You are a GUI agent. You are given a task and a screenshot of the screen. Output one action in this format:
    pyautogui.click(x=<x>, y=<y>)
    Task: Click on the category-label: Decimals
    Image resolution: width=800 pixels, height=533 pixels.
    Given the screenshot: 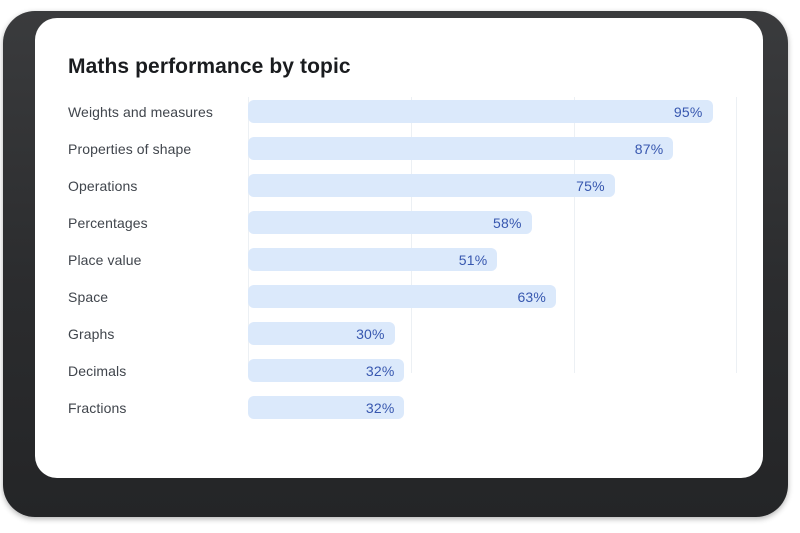 What is the action you would take?
    pyautogui.click(x=97, y=370)
    